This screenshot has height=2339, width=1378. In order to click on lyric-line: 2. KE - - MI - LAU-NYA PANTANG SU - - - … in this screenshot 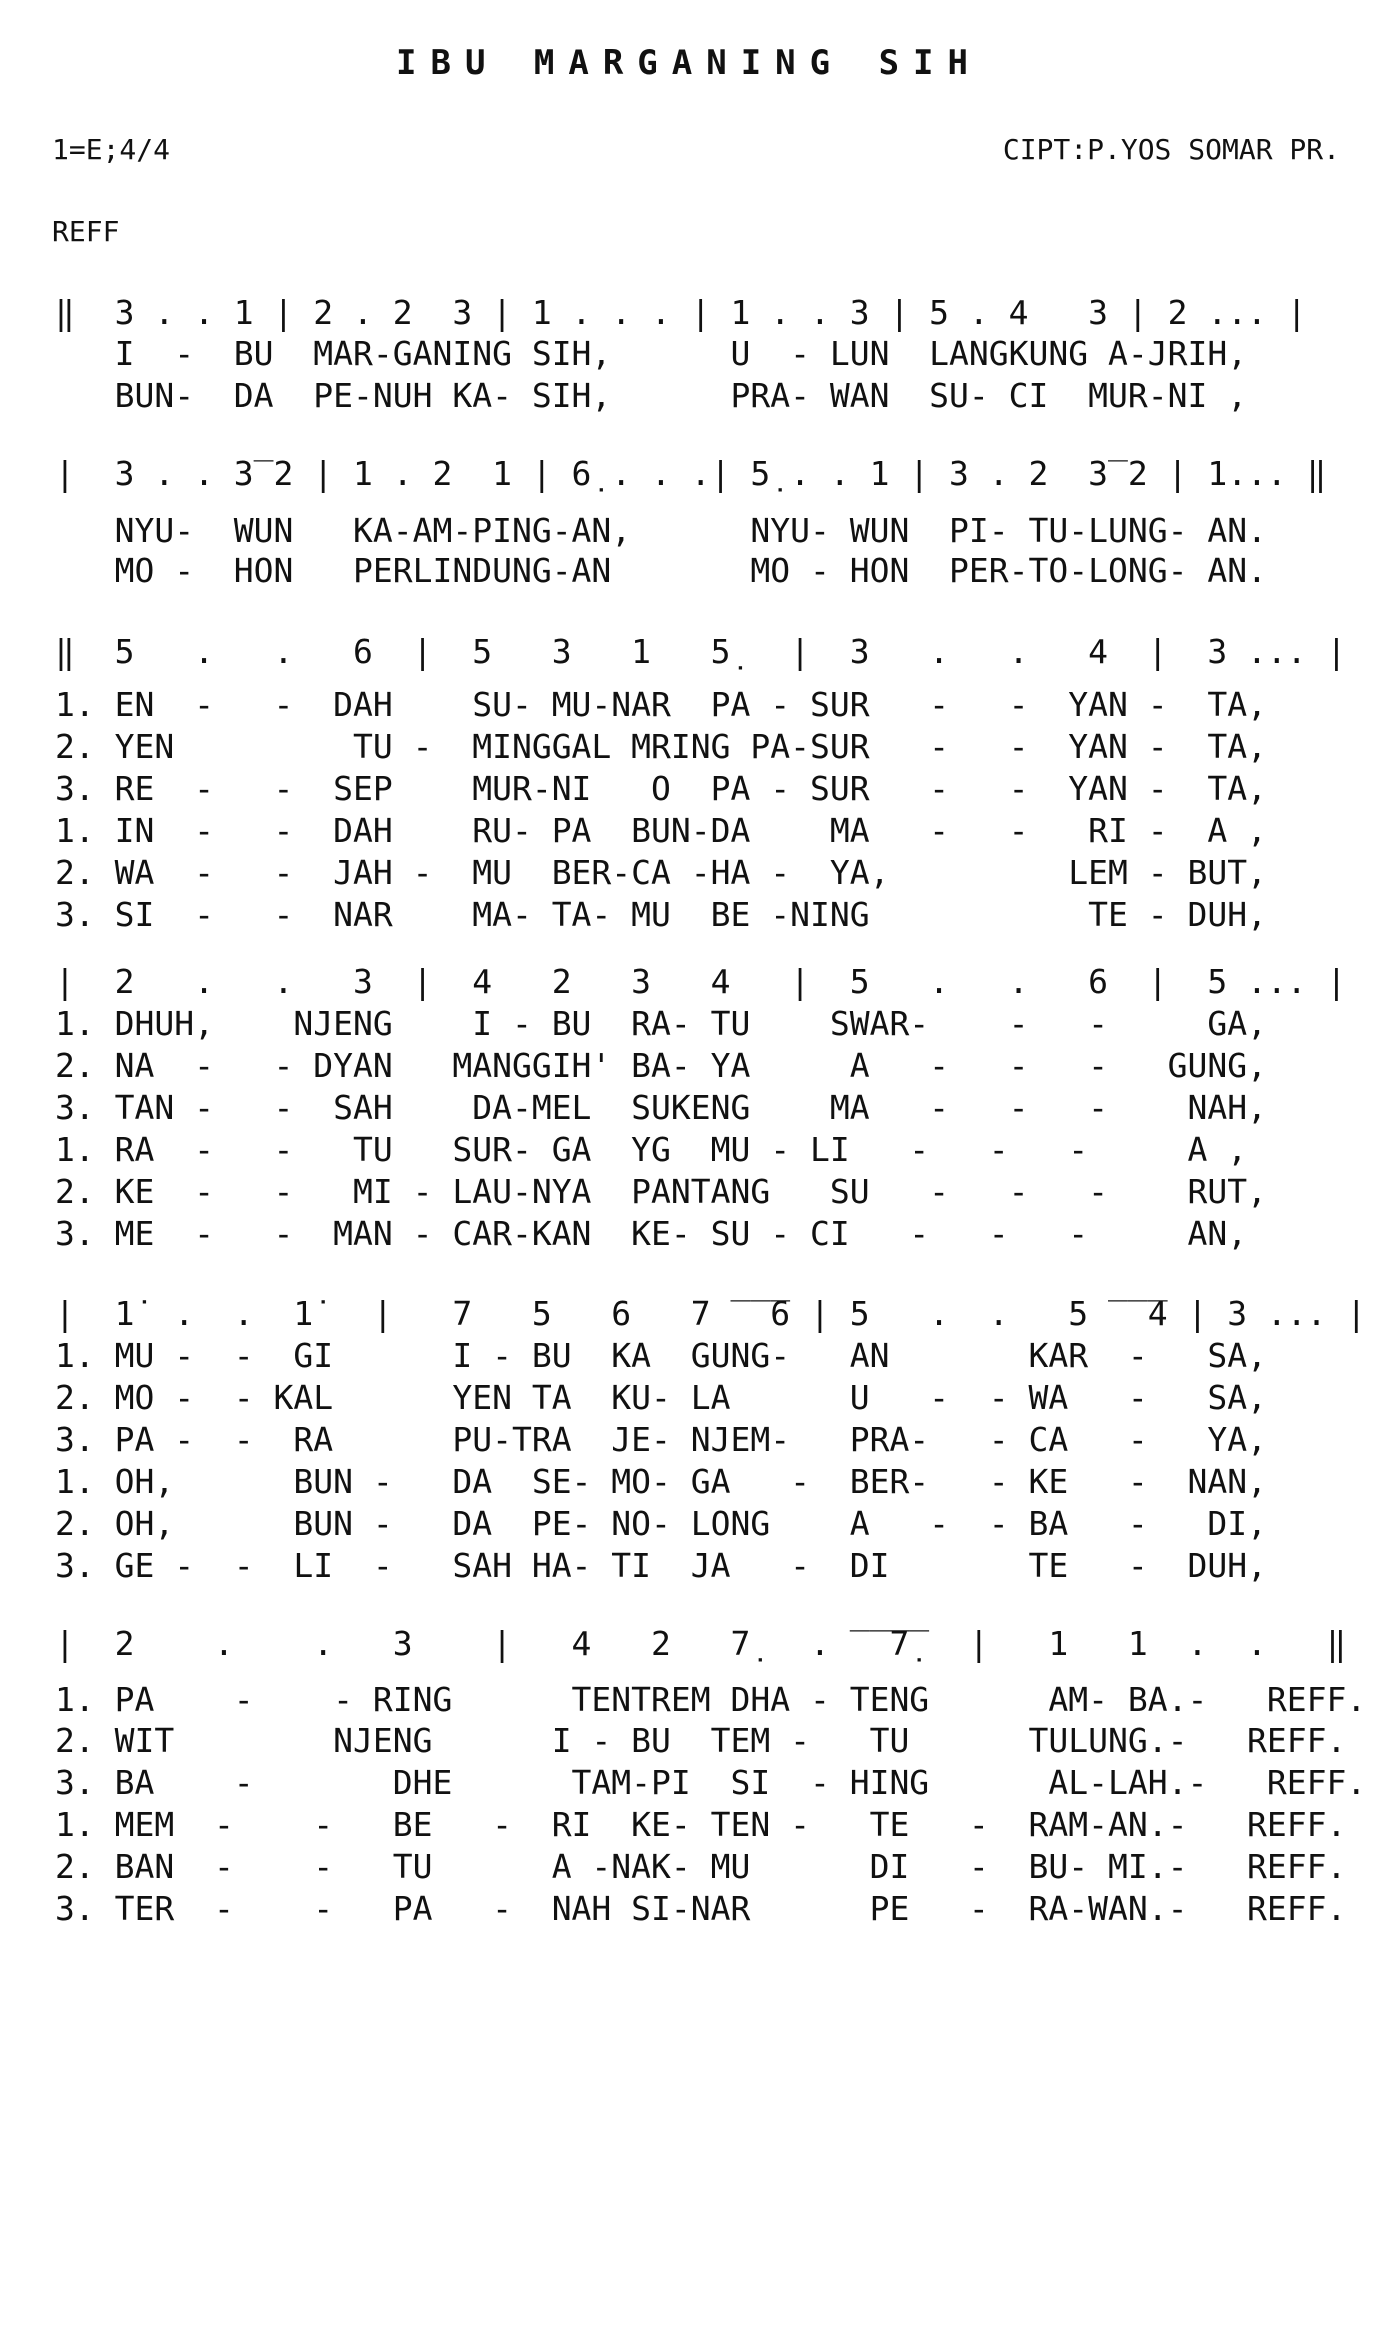, I will do `click(661, 1191)`.